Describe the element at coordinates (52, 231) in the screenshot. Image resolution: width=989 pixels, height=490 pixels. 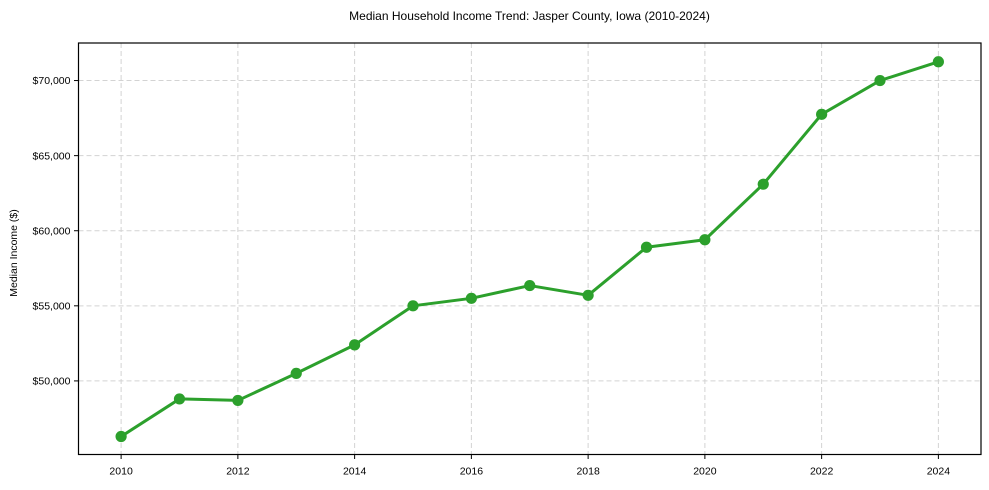
I see `y-tick-label: $60,000` at that location.